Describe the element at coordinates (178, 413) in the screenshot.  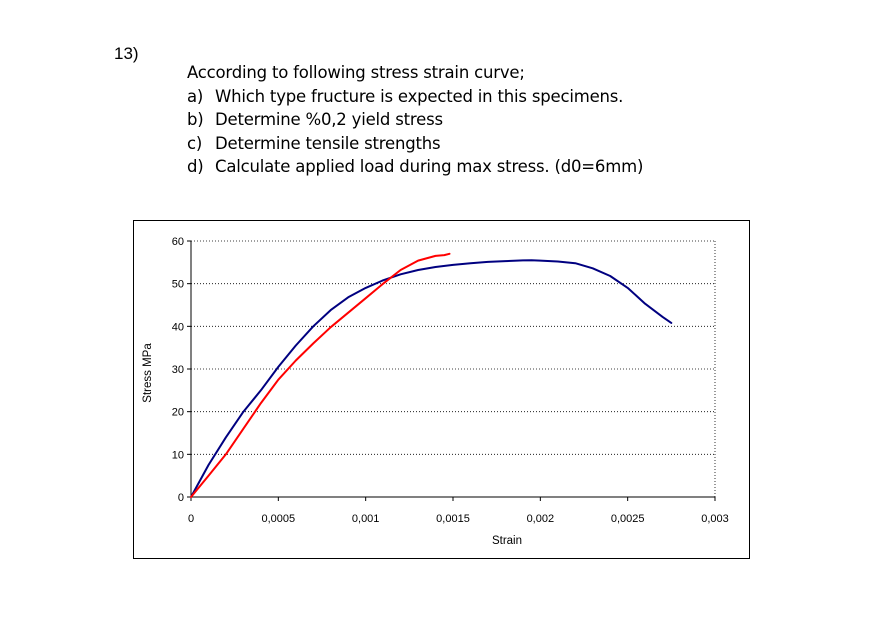
I see `y-tick-label: 20` at that location.